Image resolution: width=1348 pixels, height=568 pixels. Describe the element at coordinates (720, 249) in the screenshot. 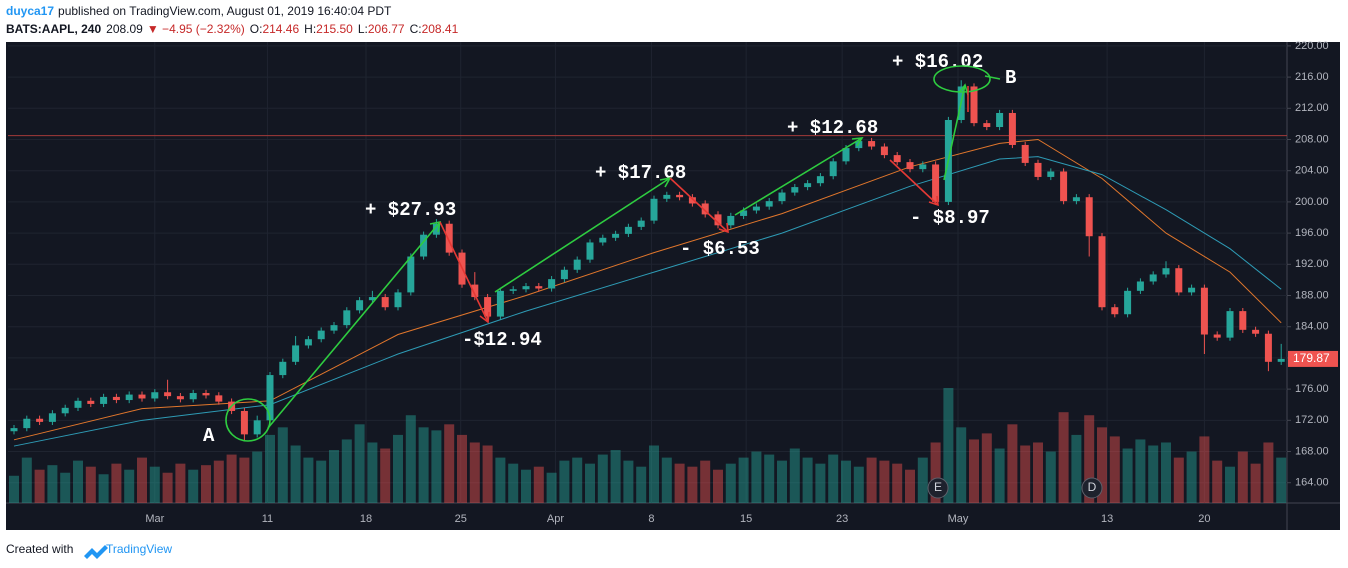

I see `annotation: - $6.53` at that location.